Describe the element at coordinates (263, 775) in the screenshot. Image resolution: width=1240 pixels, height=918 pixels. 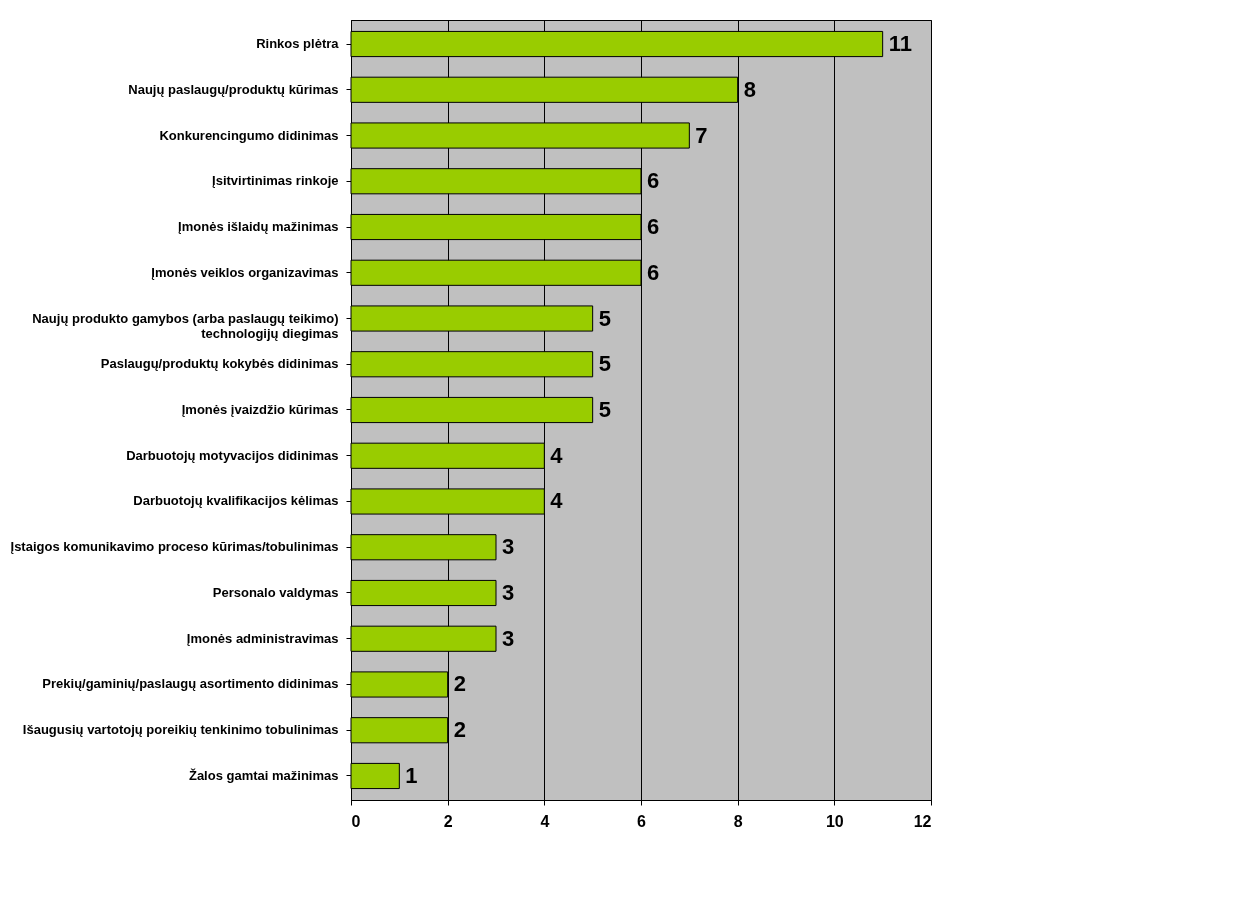
I see `y-tick-label: Žalos gamtai mažinimas` at that location.